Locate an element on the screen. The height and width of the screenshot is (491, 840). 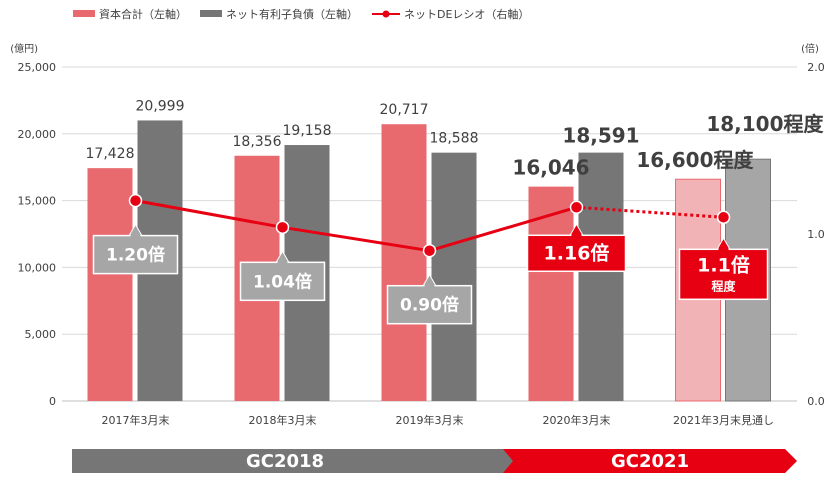
legend-label-2: ネットDEレシオ（右軸） is located at coordinates (466, 14).